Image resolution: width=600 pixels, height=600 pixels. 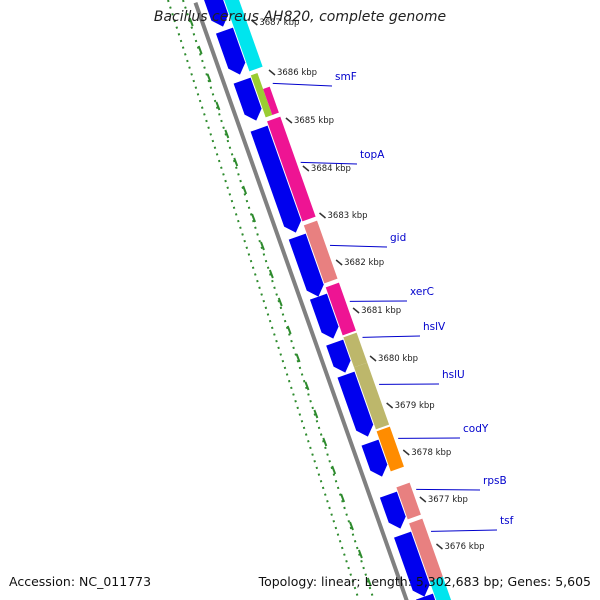 I want to click on kbp-tick-label: 3681 kbp, so click(x=381, y=311).